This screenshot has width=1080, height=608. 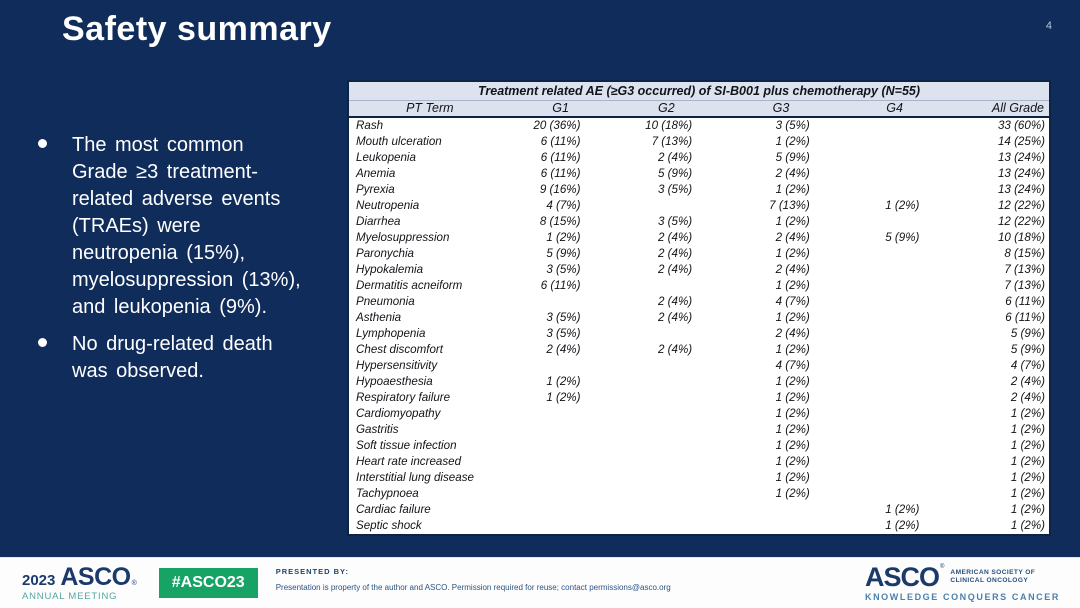 What do you see at coordinates (1048, 26) in the screenshot?
I see `page-number: 4` at bounding box center [1048, 26].